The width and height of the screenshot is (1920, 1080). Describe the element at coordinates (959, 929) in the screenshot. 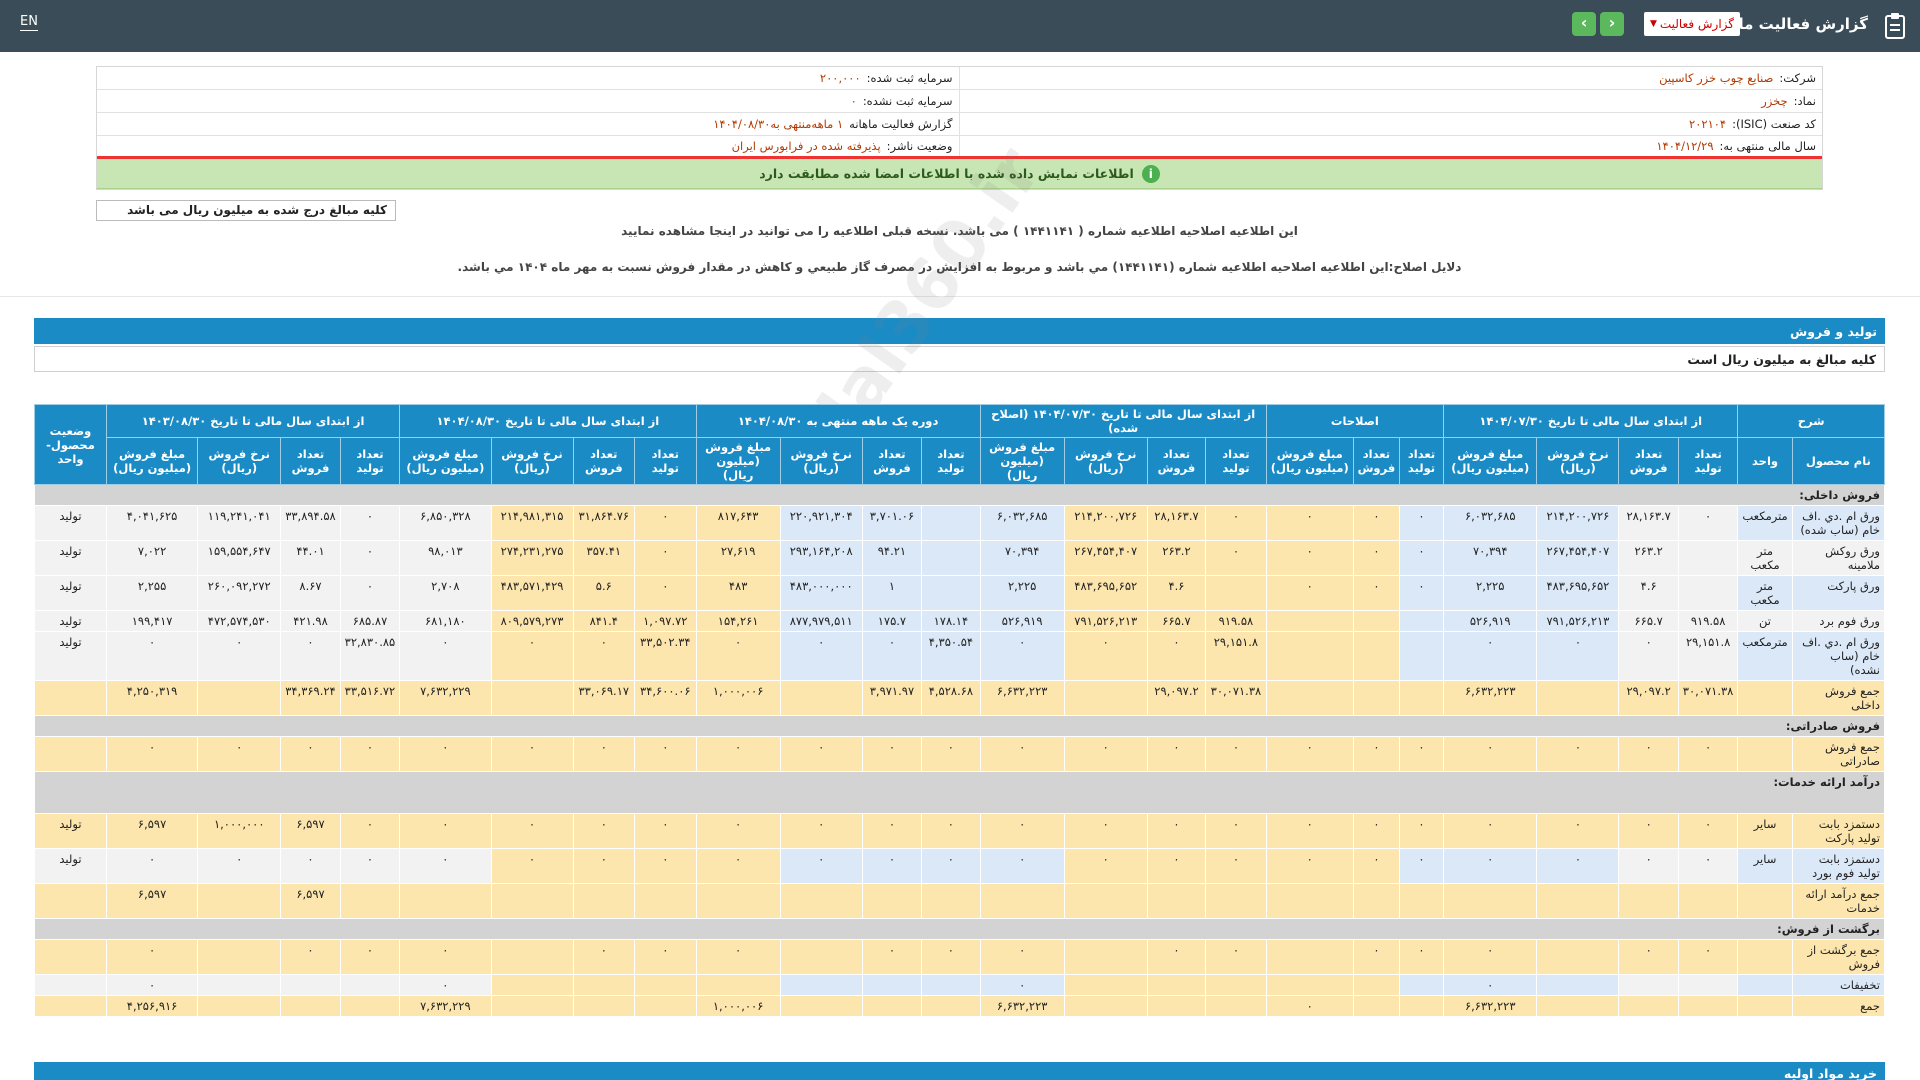

I see `group-label: برگشت از فروش:` at that location.